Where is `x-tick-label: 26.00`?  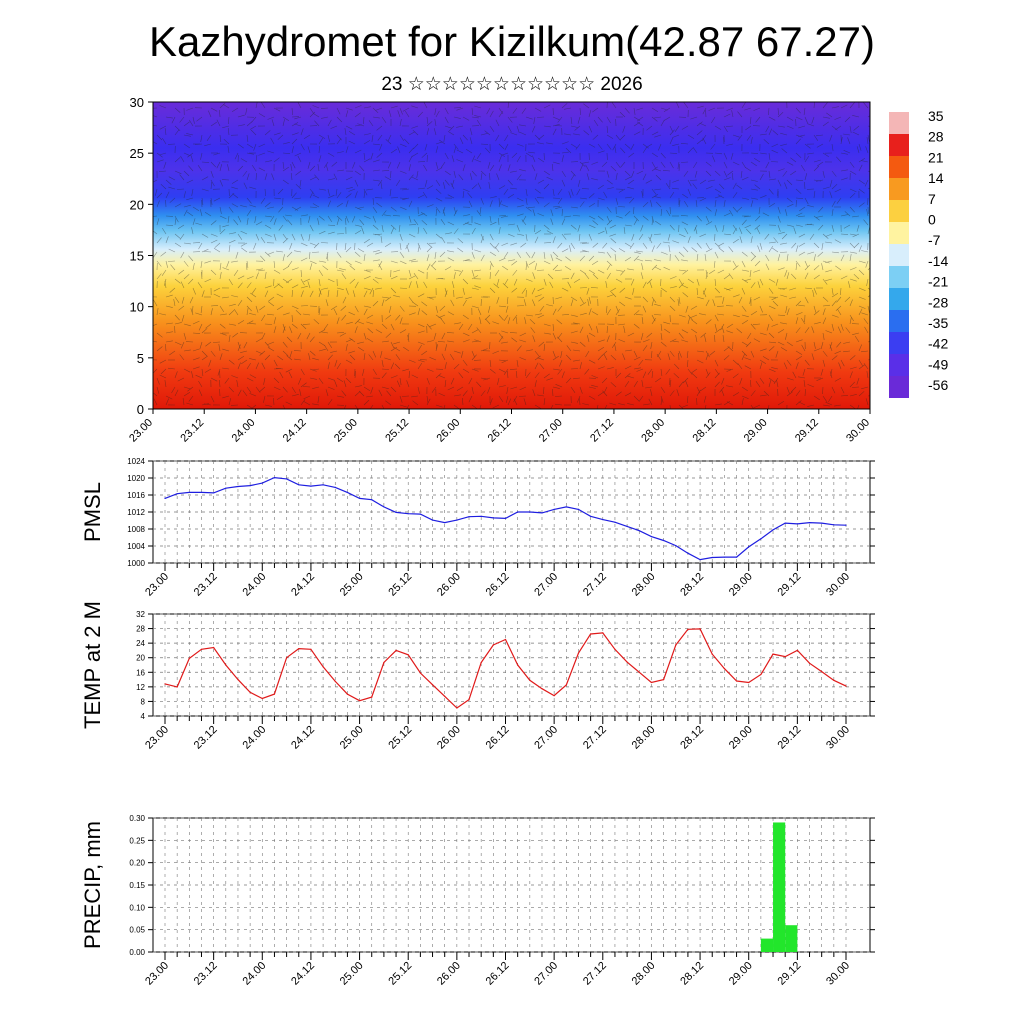 x-tick-label: 26.00 is located at coordinates (448, 431).